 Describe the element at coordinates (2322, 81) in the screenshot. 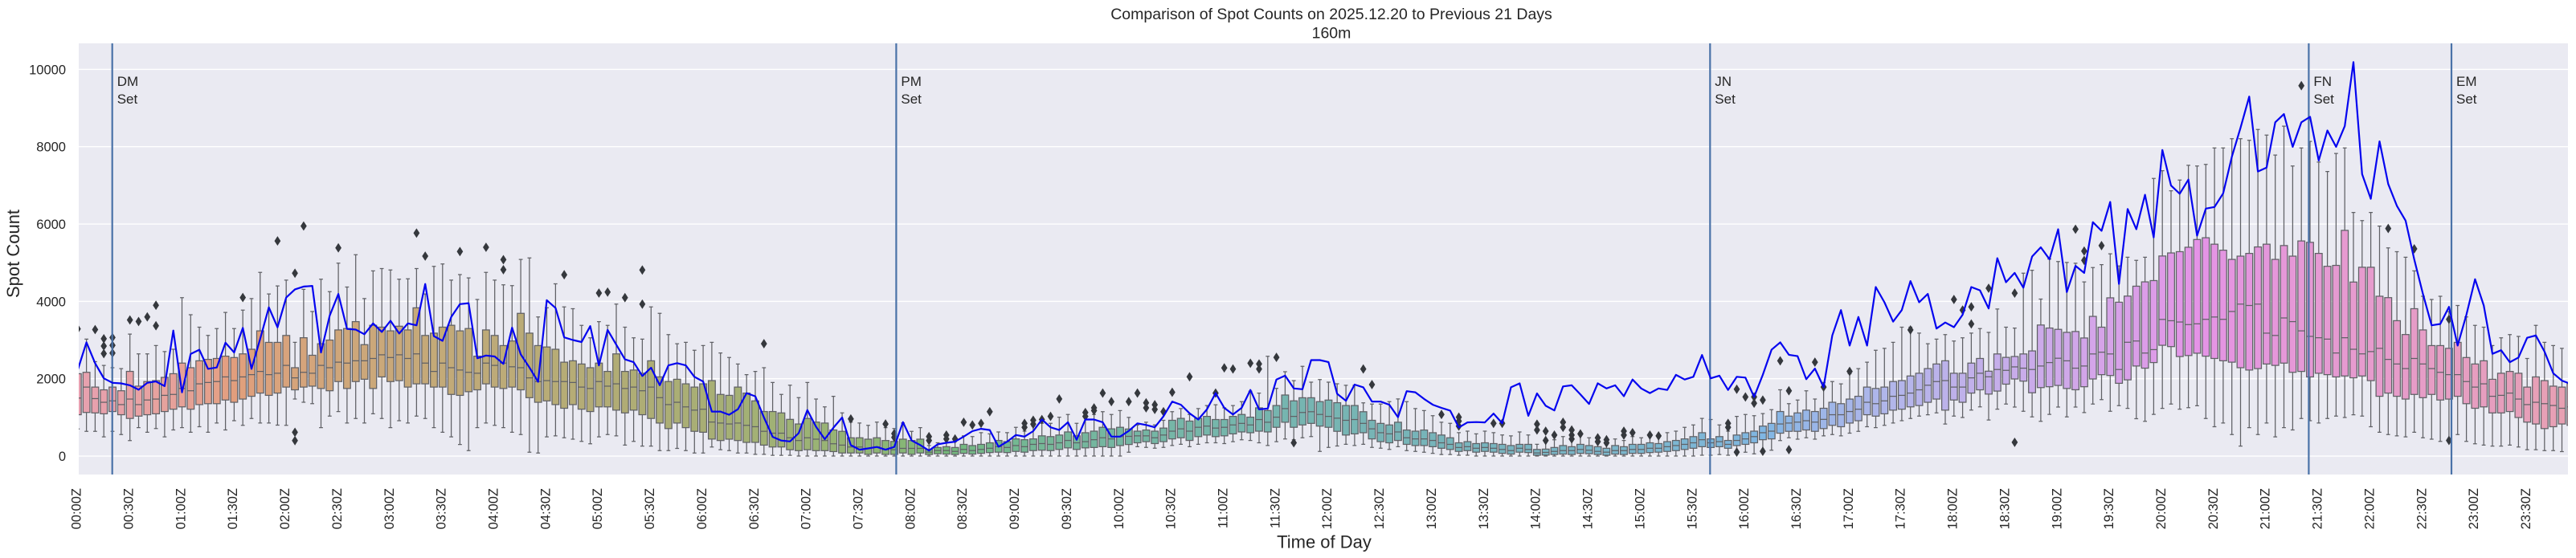

I see `svg-text: FN` at that location.